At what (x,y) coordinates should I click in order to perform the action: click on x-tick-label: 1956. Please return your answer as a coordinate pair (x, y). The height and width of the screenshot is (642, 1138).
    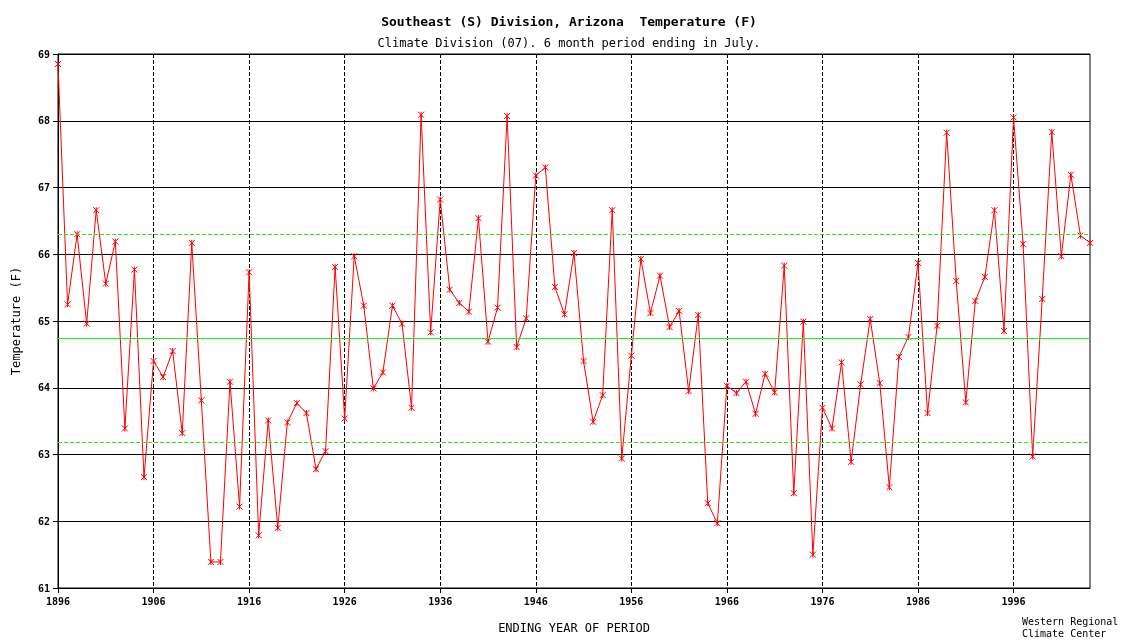
    Looking at the image, I should click on (631, 601).